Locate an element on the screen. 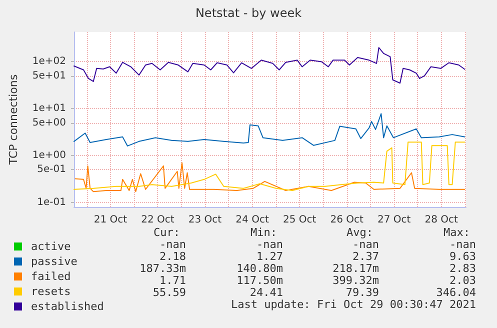 Image resolution: width=497 pixels, height=328 pixels. x-tick-label: 28 Oct is located at coordinates (441, 220).